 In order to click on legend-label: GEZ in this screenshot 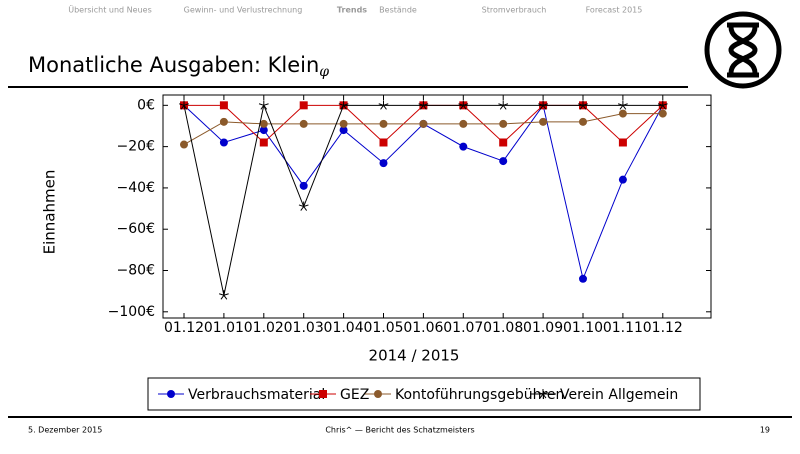, I will do `click(354, 395)`.